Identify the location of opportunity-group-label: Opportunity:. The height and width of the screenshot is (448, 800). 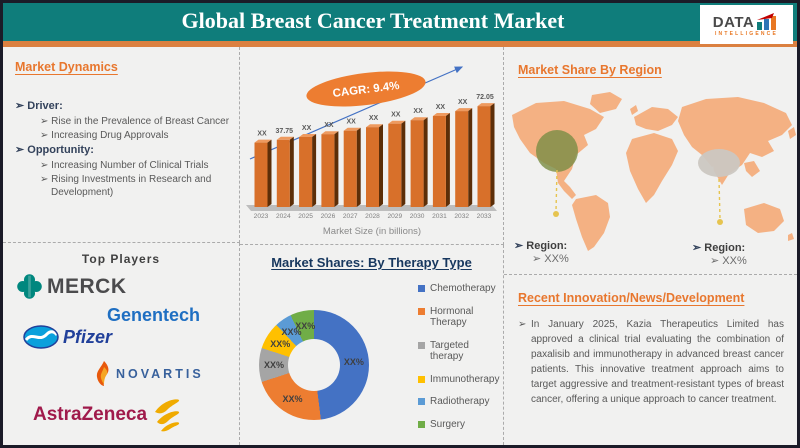
(122, 150).